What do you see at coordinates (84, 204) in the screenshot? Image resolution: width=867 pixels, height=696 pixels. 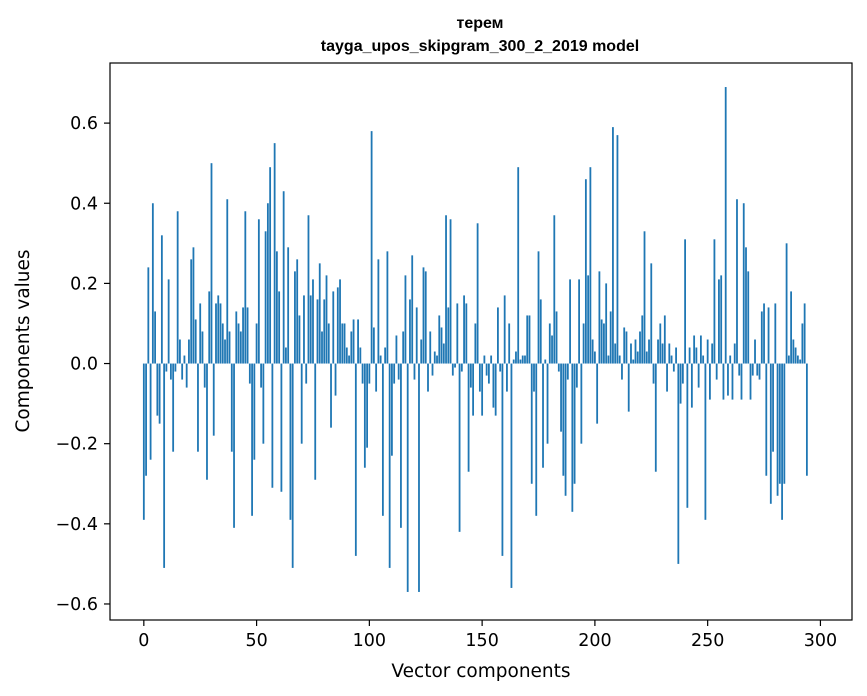 I see `y-tick-label: 0.4` at bounding box center [84, 204].